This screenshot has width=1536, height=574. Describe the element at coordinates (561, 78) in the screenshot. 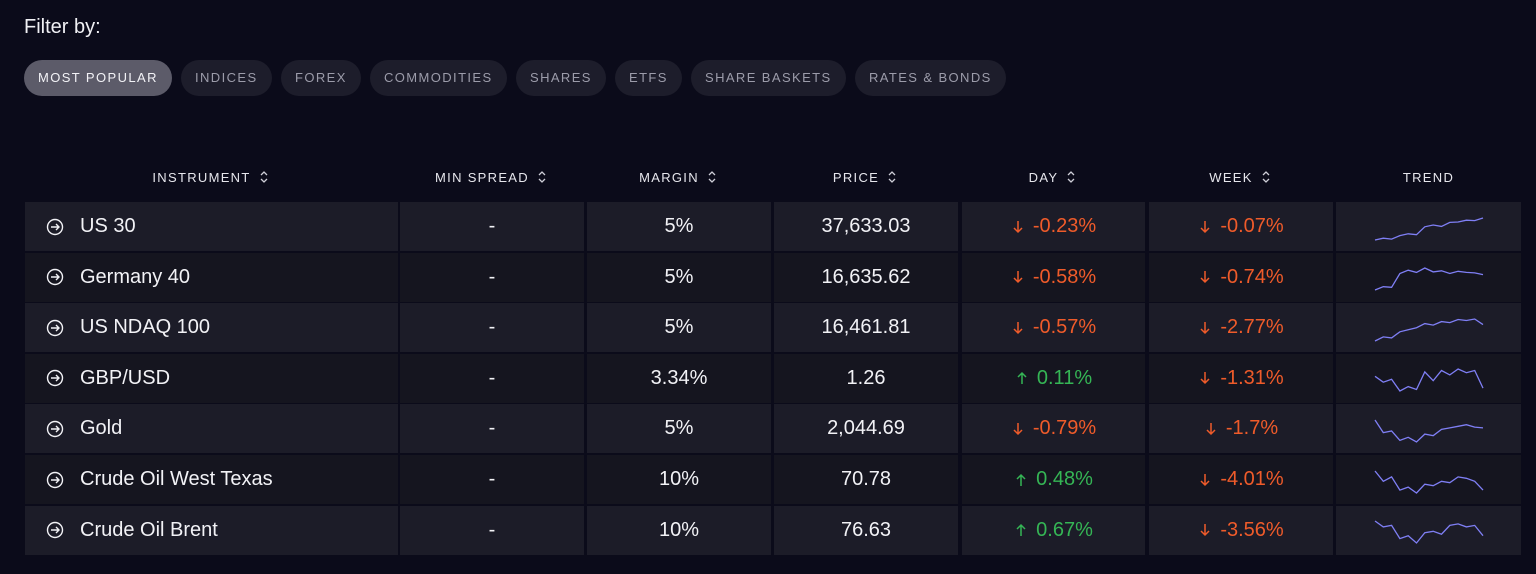

I see `filter-tab: SHARES` at that location.